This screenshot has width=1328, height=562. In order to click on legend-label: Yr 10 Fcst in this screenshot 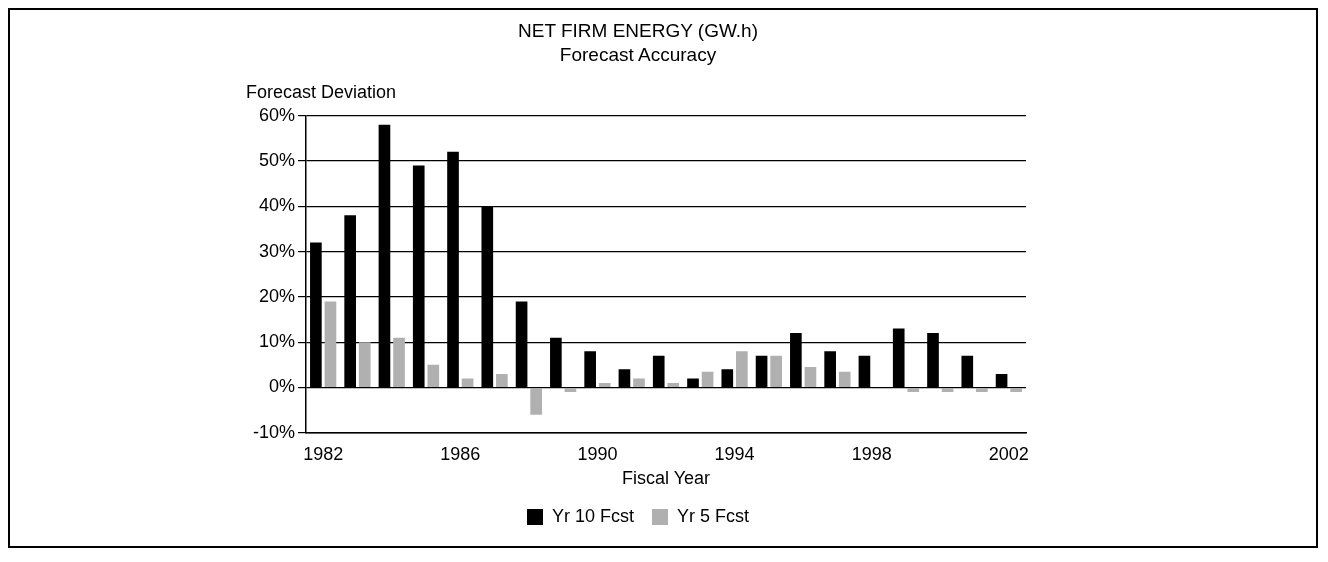, I will do `click(593, 515)`.